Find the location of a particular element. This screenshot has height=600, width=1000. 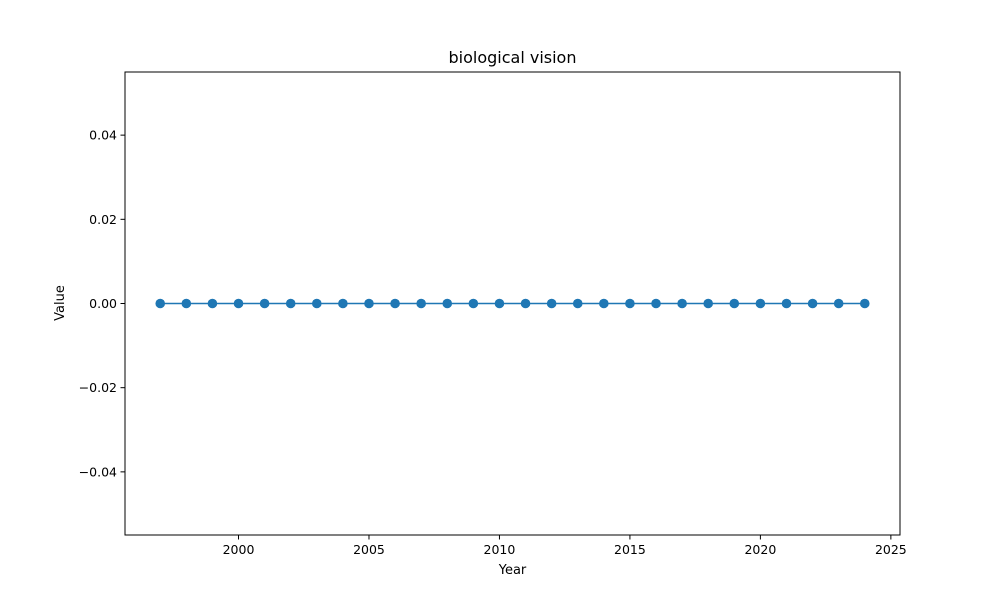

series-layer is located at coordinates (512, 303).